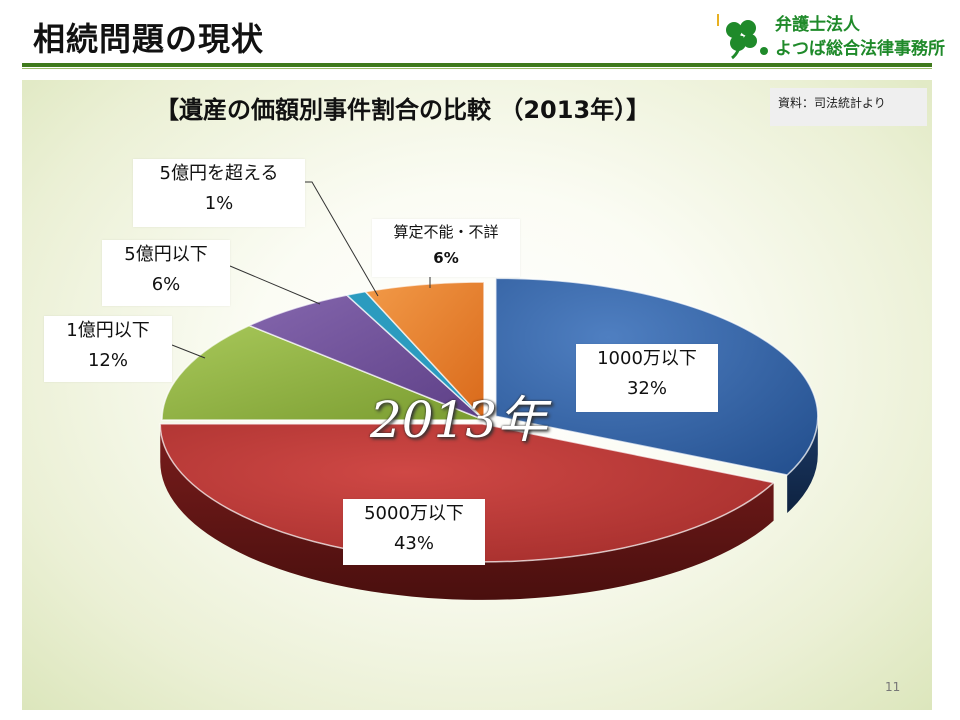 The width and height of the screenshot is (960, 720). Describe the element at coordinates (108, 330) in the screenshot. I see `data-label-category: 1億円以下` at that location.